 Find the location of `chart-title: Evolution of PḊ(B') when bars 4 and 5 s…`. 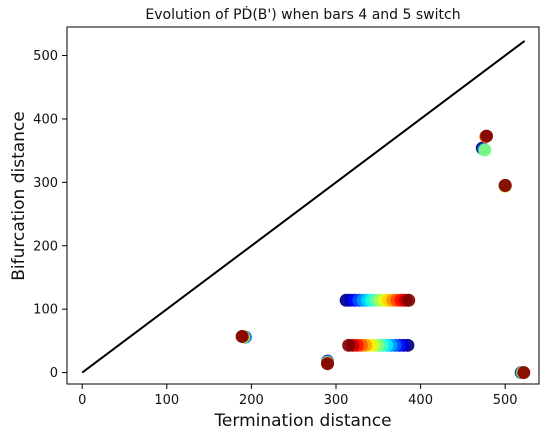

chart-title: Evolution of PḊ(B') when bars 4 and 5 s… is located at coordinates (302, 14).